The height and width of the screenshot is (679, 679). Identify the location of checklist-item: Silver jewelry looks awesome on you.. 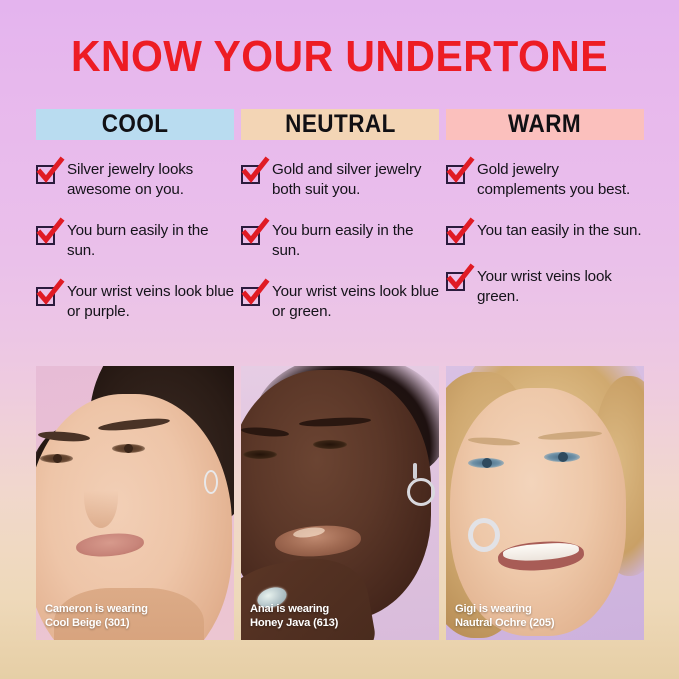
(135, 177).